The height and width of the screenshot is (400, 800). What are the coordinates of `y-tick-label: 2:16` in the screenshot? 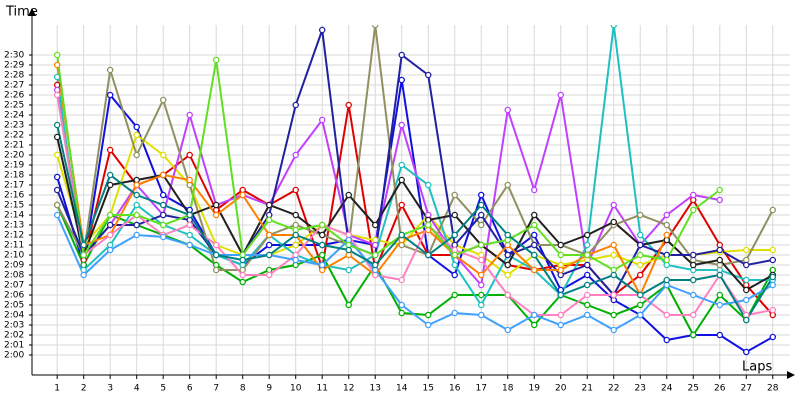 It's located at (14, 196).